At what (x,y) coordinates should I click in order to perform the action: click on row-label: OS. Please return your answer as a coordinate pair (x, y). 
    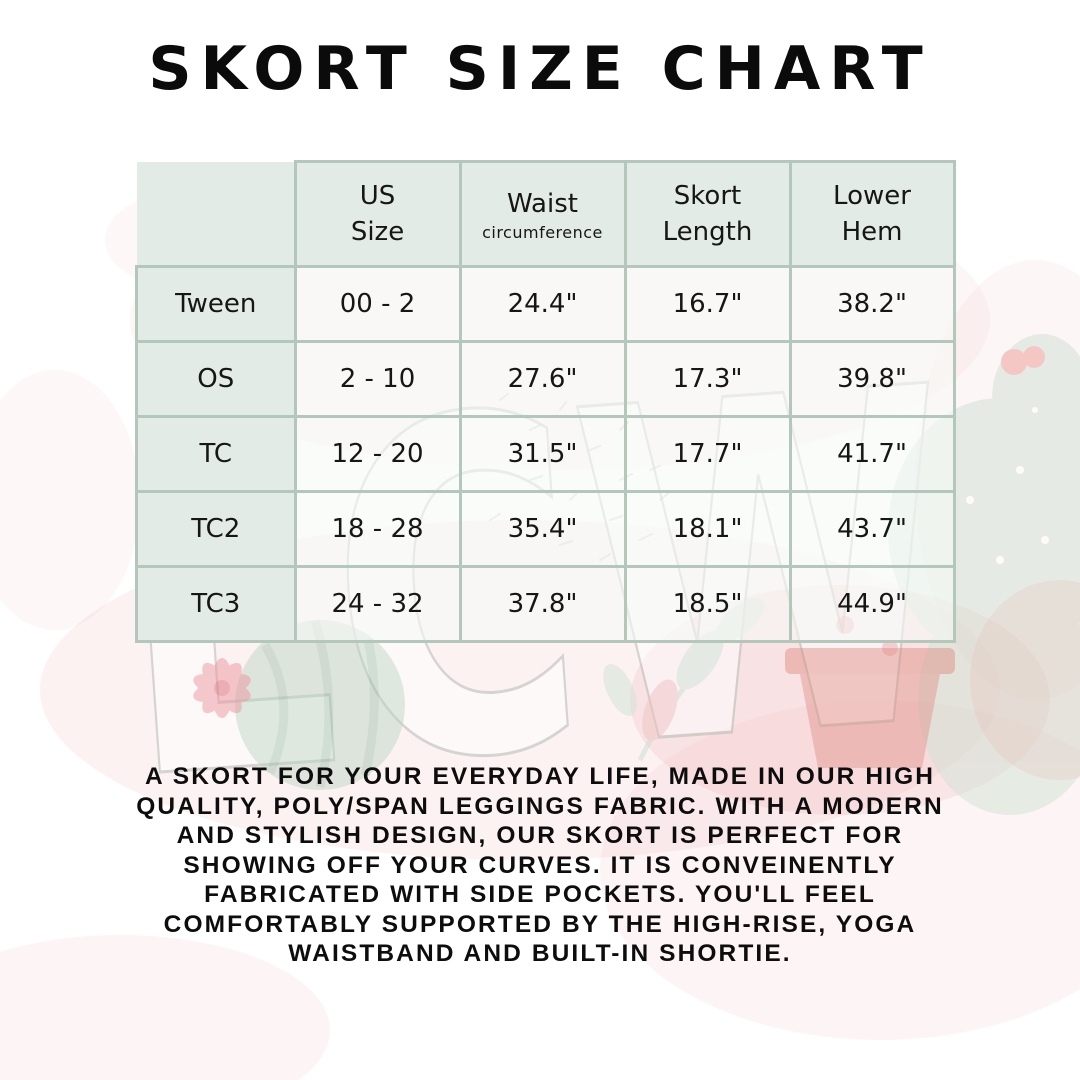
    Looking at the image, I should click on (216, 379).